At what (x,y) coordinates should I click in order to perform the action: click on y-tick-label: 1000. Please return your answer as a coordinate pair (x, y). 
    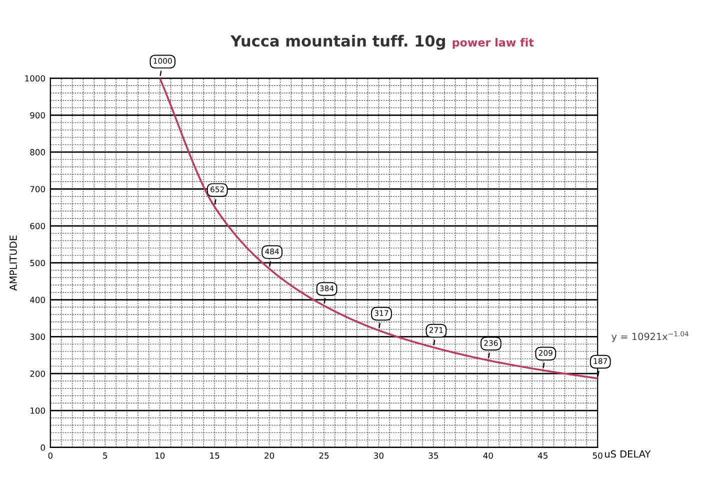
    Looking at the image, I should click on (35, 78).